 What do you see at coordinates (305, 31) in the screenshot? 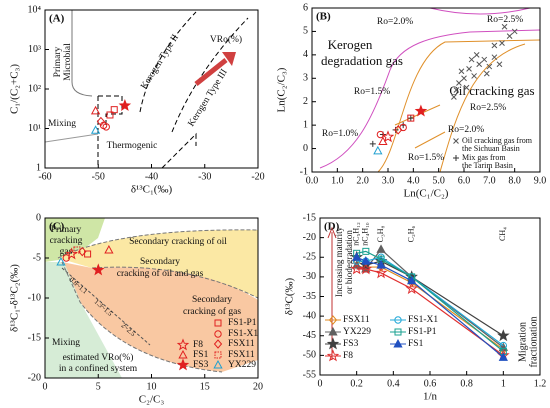
I see `y-tick-label: 5` at bounding box center [305, 31].